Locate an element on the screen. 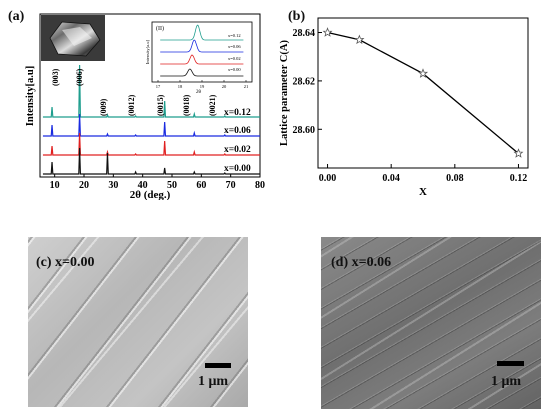  xrd-xtick-label: 40 is located at coordinates (143, 185).